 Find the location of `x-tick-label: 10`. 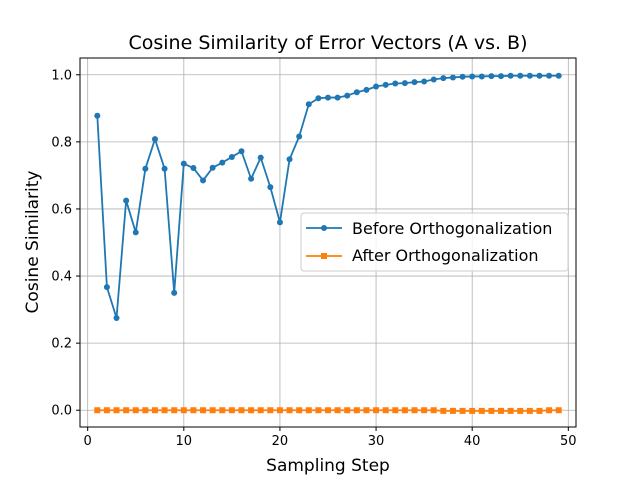

x-tick-label: 10 is located at coordinates (184, 441).